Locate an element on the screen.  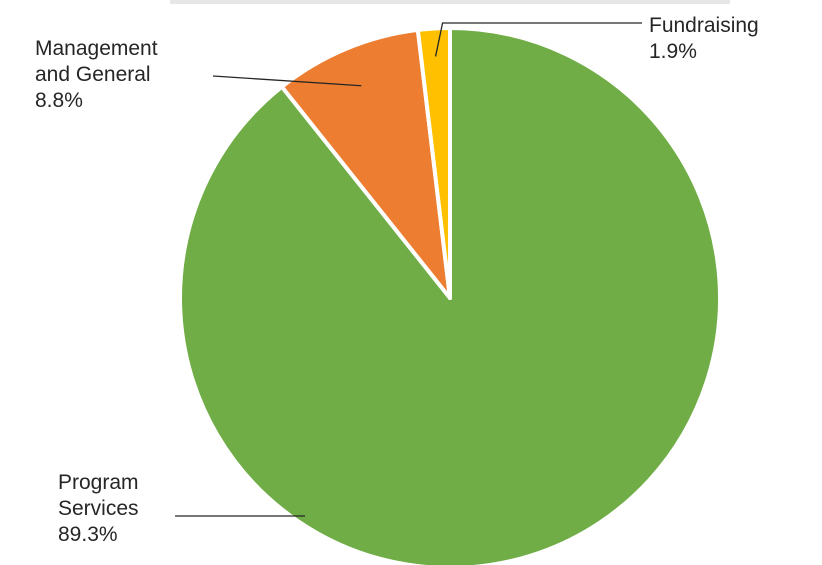
slice-name-management-line-2: and General is located at coordinates (93, 74).